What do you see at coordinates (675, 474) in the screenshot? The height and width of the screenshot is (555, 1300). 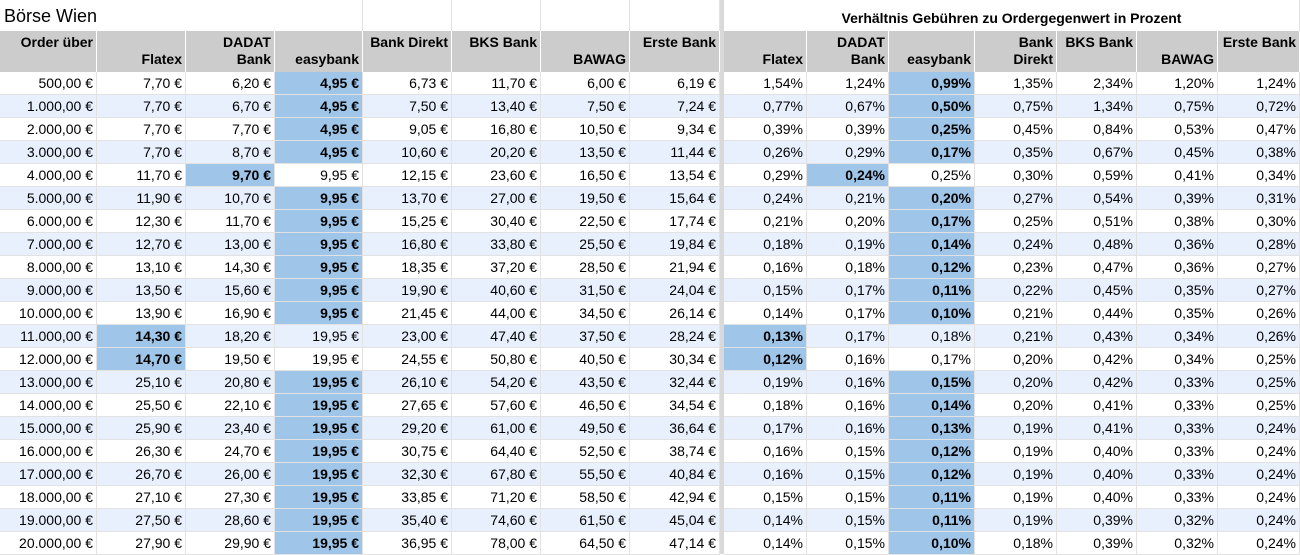 I see `fee-cell: 40,84 €` at bounding box center [675, 474].